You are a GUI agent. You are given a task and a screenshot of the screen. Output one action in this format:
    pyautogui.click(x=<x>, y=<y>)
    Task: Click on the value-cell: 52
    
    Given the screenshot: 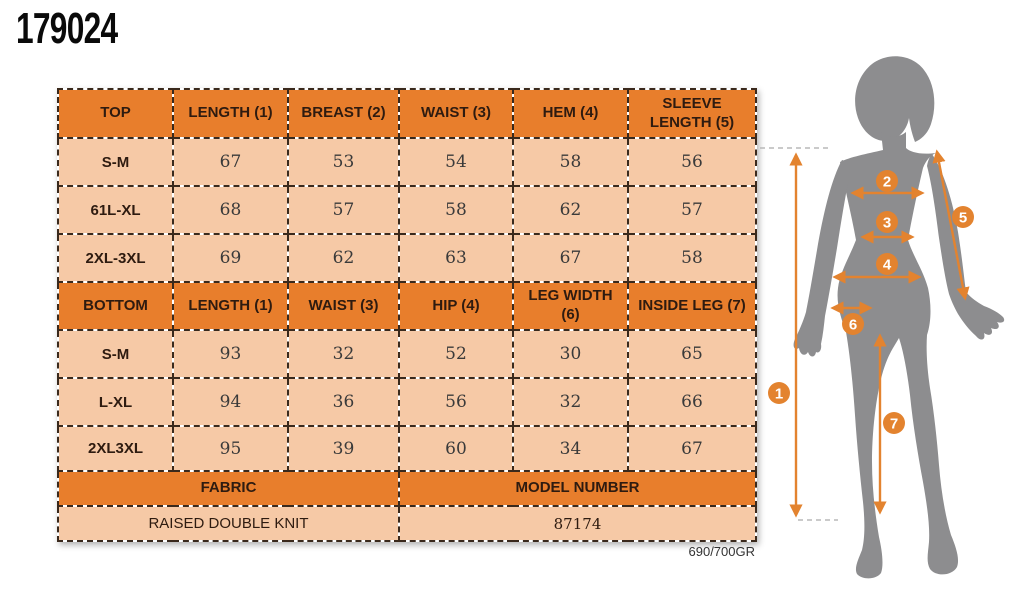 What is the action you would take?
    pyautogui.click(x=456, y=354)
    